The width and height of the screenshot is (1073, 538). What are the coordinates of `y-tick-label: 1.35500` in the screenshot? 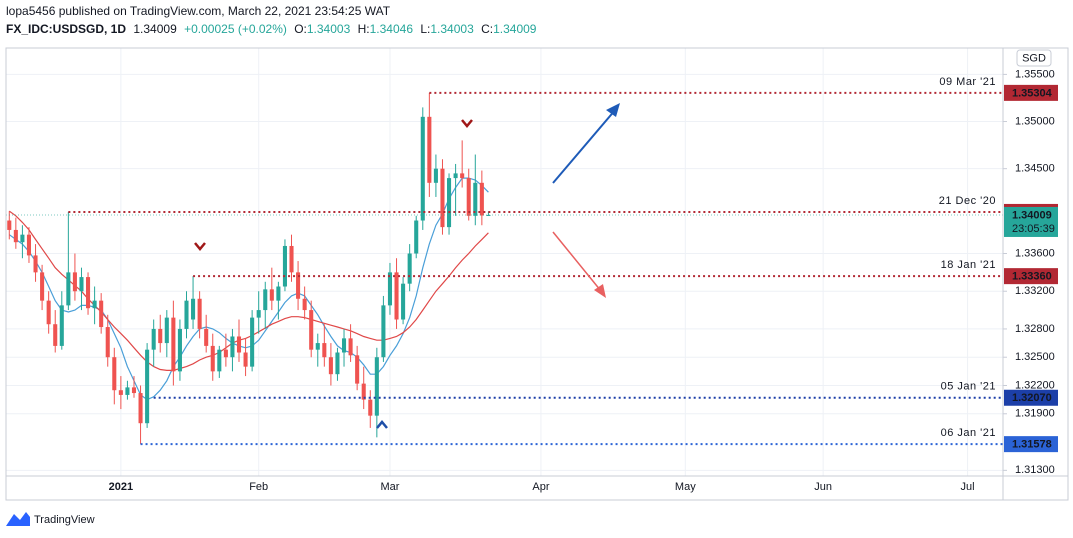 It's located at (1035, 74).